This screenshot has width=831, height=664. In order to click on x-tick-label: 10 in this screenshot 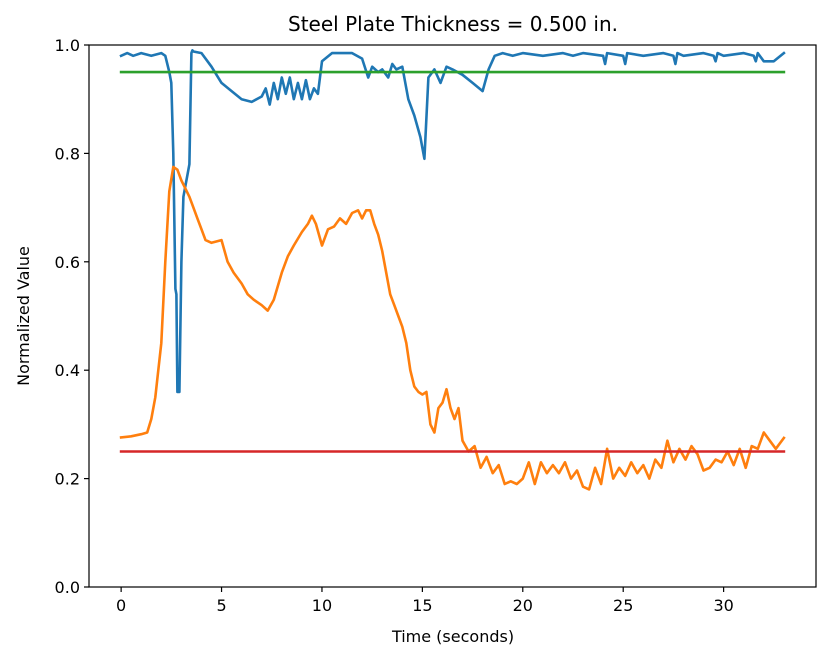, I will do `click(322, 605)`.